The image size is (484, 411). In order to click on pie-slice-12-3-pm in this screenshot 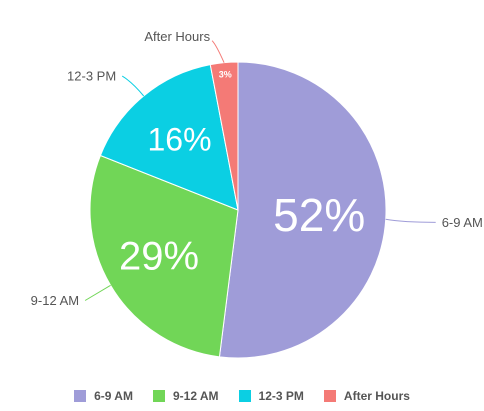, I will do `click(169, 137)`.